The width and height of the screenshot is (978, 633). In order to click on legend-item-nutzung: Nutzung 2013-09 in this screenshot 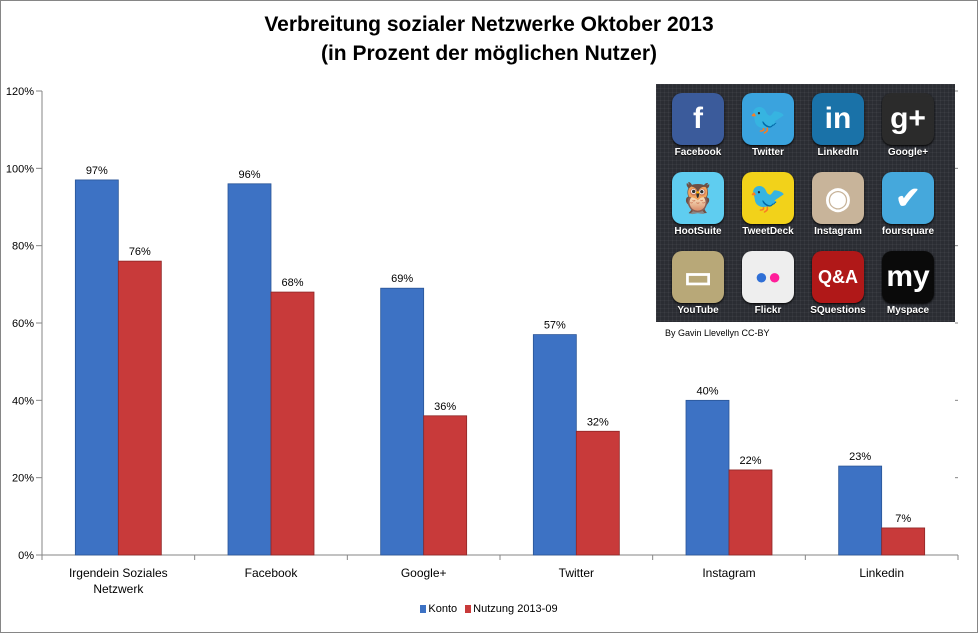, I will do `click(511, 609)`.